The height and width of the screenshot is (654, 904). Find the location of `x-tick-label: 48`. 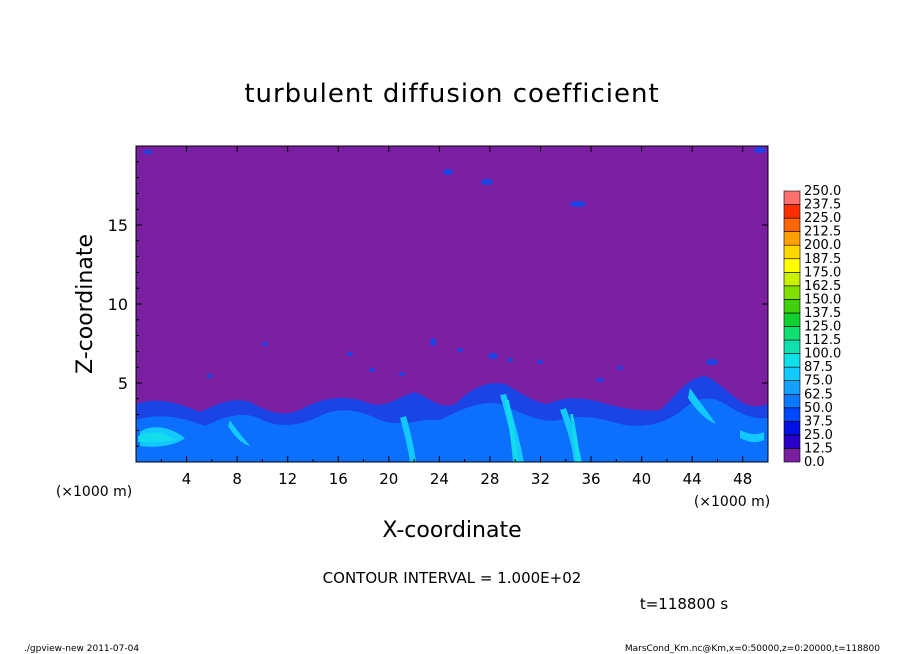

x-tick-label: 48 is located at coordinates (742, 479).